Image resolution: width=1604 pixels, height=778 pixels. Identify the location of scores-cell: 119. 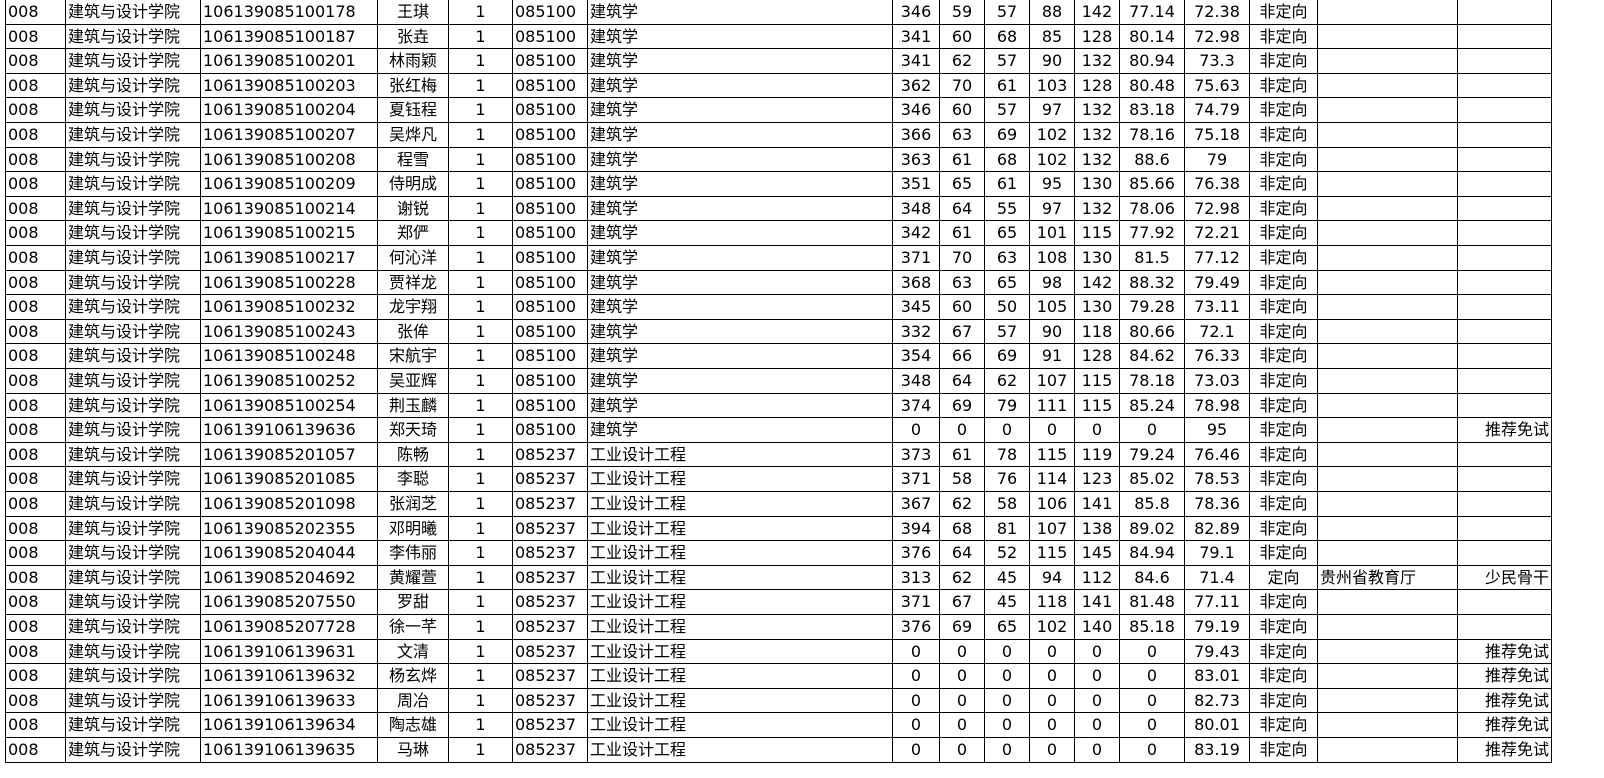
(1097, 455).